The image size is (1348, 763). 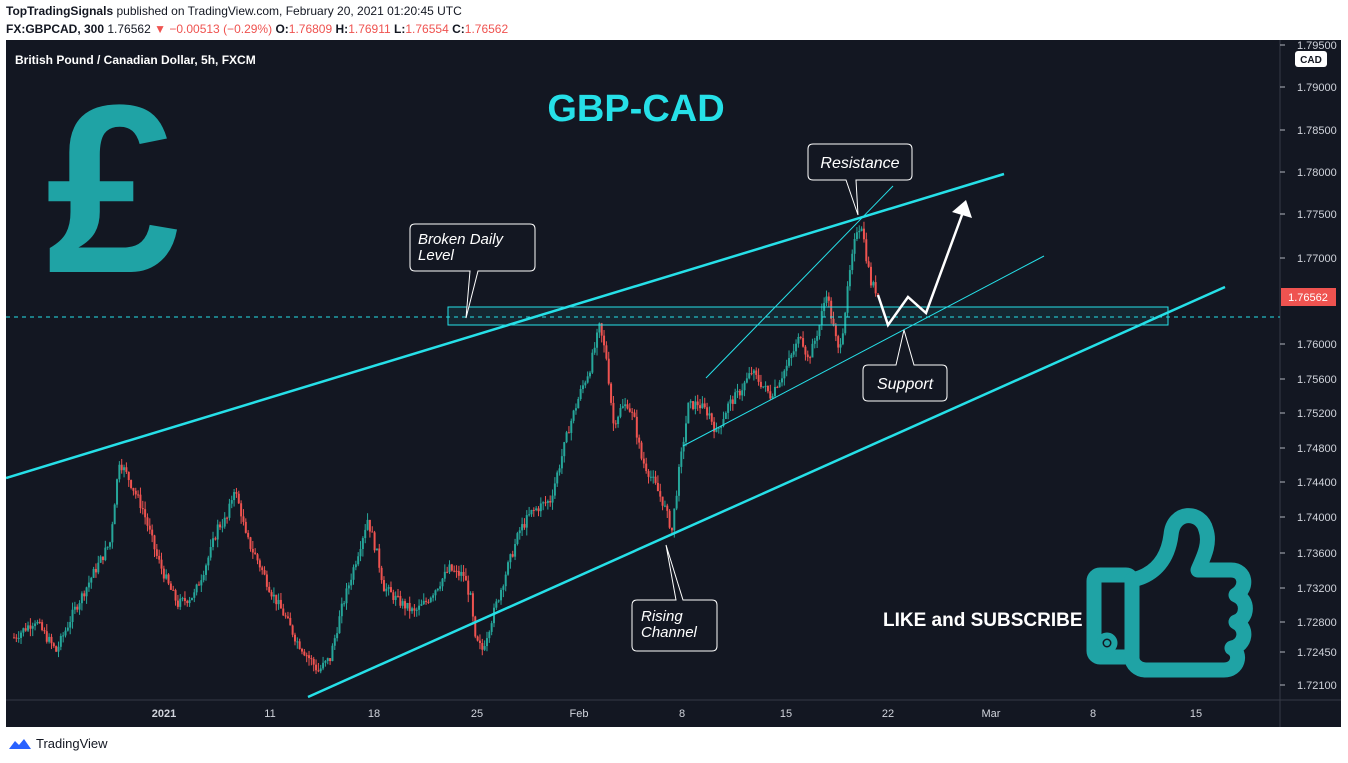 I want to click on x-tick-label: 2021, so click(x=164, y=714).